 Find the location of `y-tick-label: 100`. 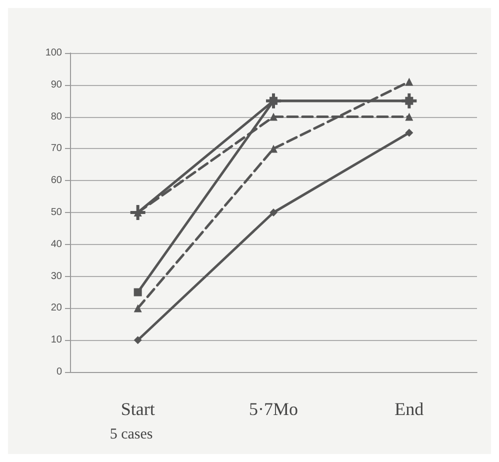

y-tick-label: 100 is located at coordinates (53, 53).